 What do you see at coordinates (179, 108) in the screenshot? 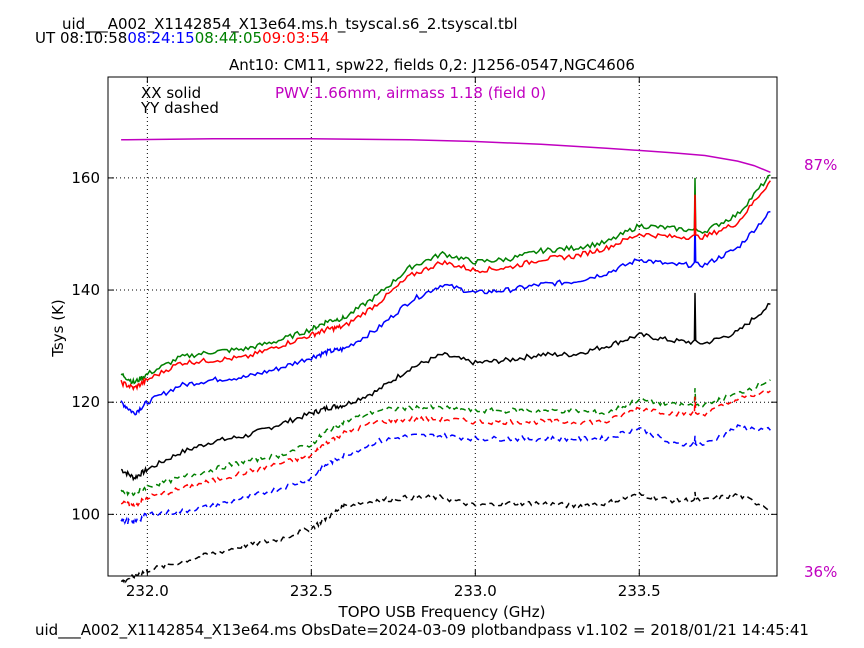
I see `legend-yy: YY dashed` at bounding box center [179, 108].